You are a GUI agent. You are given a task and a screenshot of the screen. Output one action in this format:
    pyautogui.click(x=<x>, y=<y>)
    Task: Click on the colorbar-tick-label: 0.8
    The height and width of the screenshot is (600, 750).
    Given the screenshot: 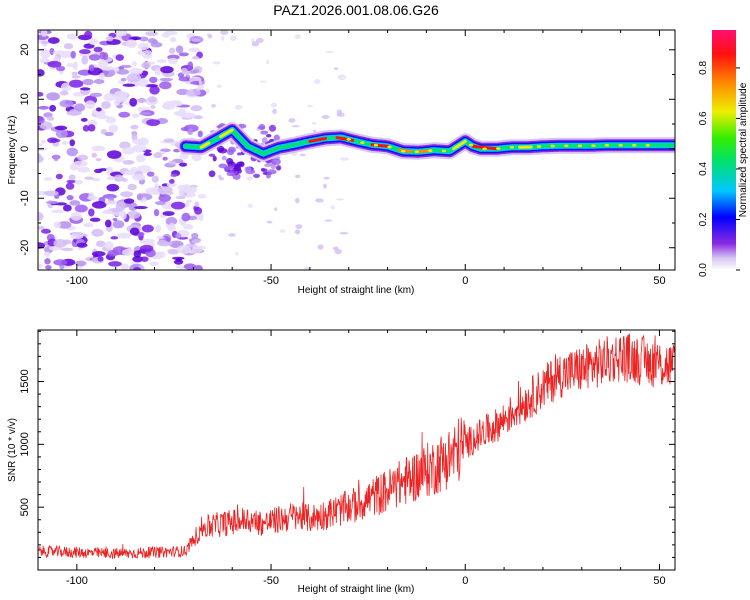 What is the action you would take?
    pyautogui.click(x=703, y=68)
    